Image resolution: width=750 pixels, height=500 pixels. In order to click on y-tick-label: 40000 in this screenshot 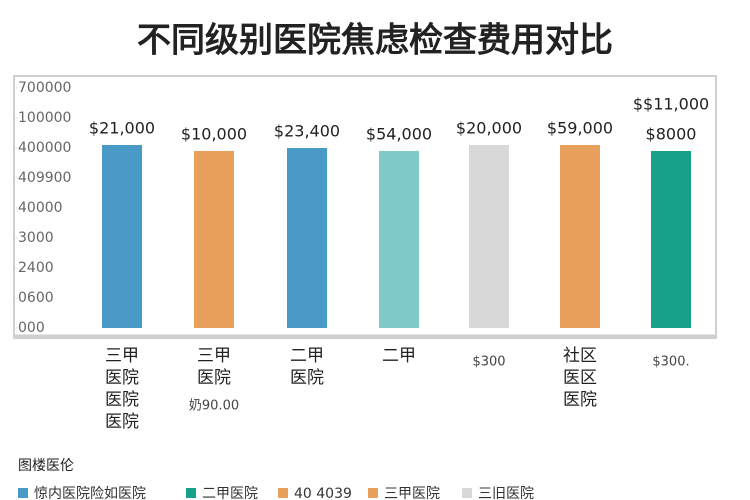, I will do `click(40, 208)`.